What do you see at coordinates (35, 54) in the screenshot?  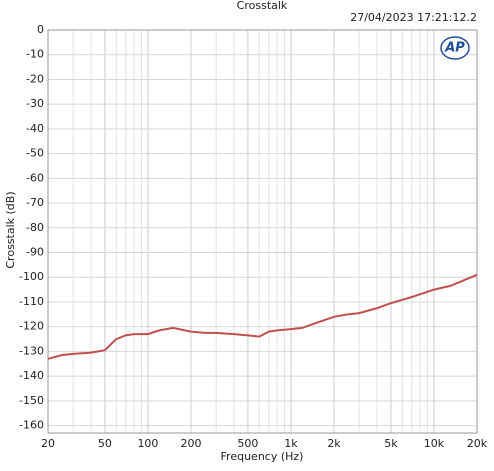 I see `y-tick-label: -10` at bounding box center [35, 54].